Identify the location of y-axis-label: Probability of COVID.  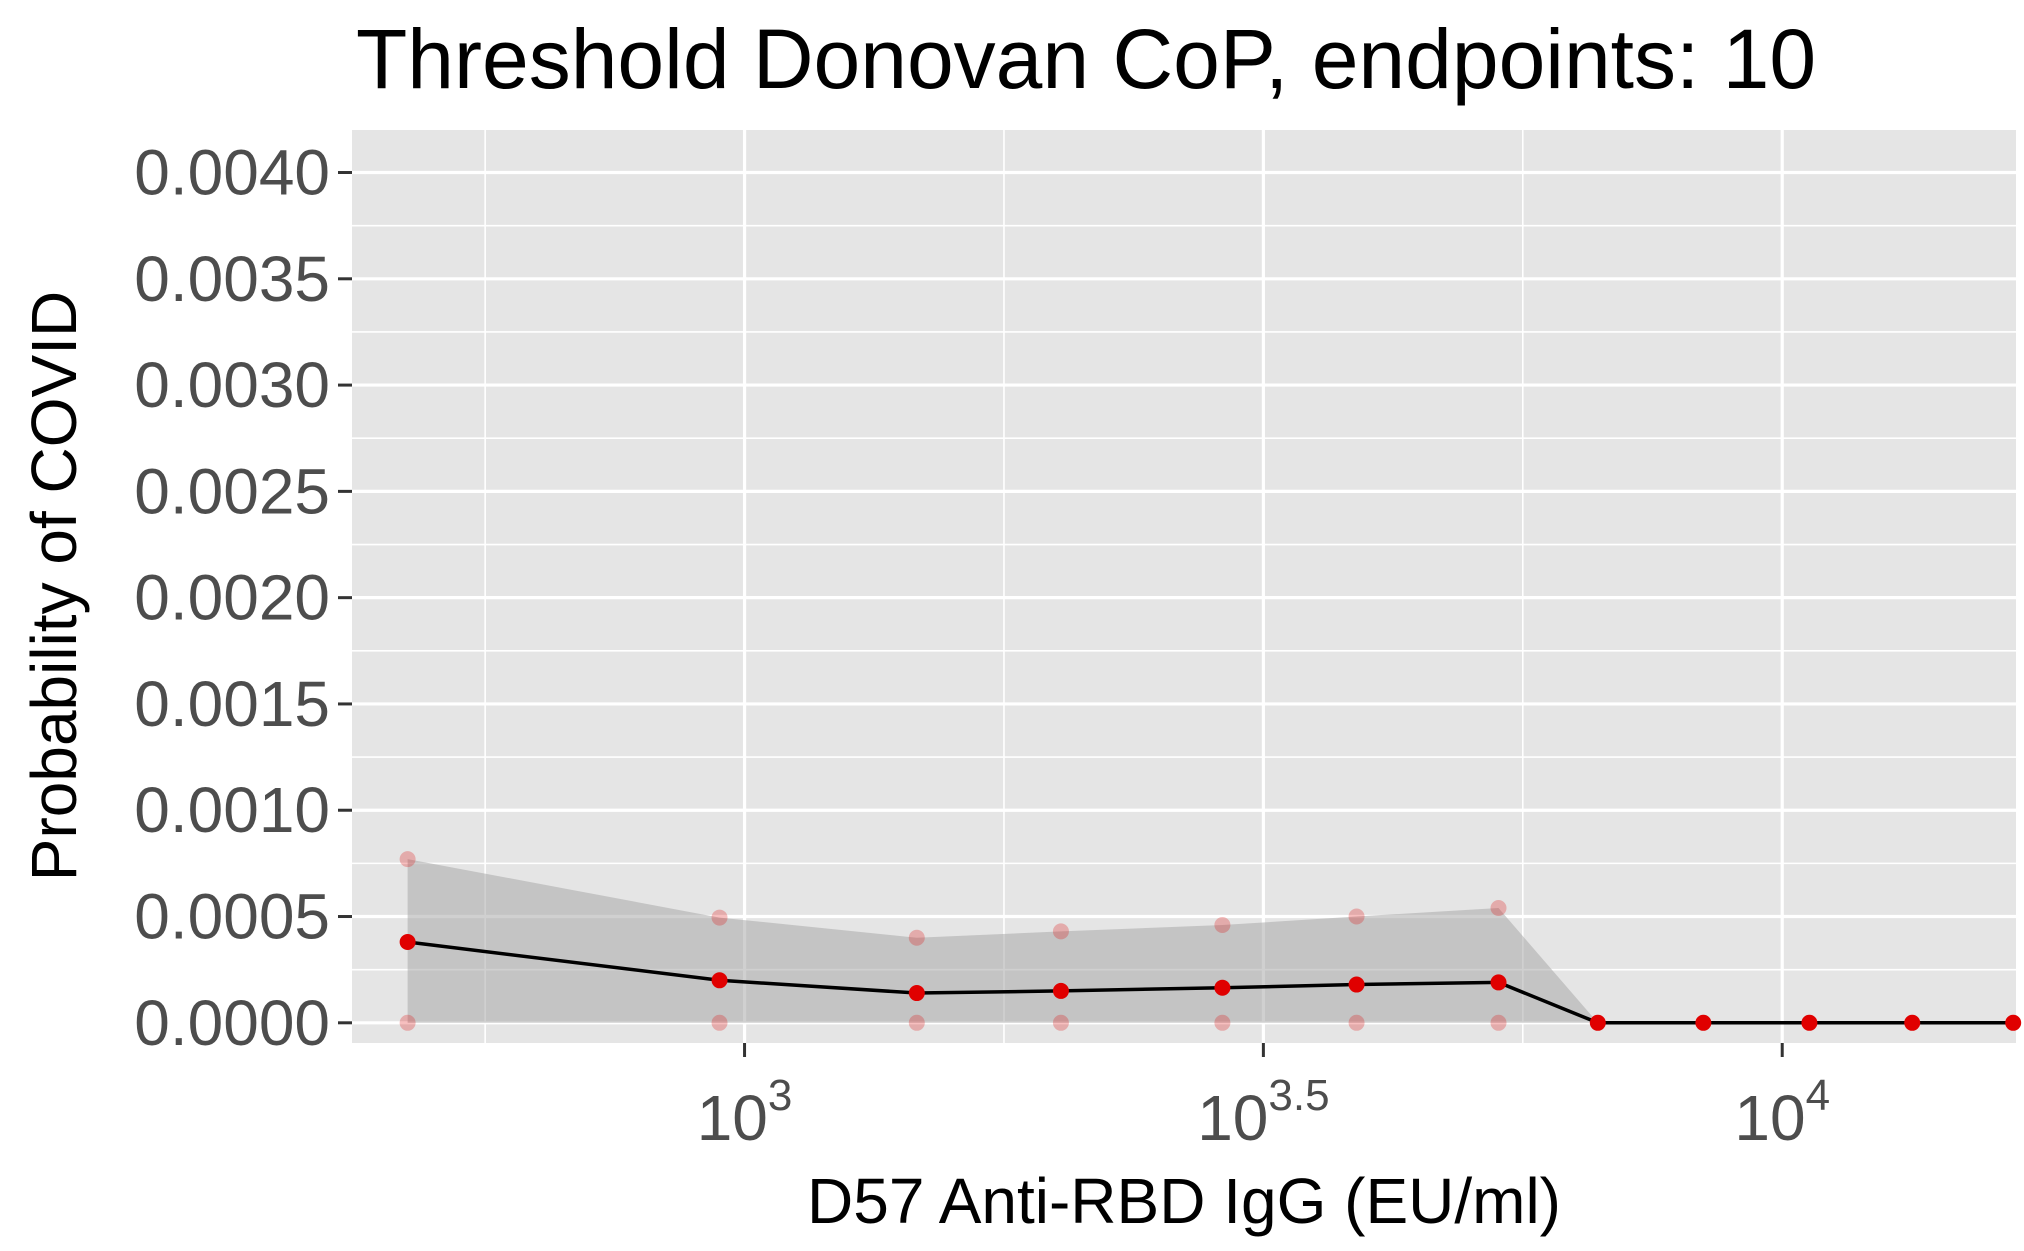
(54, 586).